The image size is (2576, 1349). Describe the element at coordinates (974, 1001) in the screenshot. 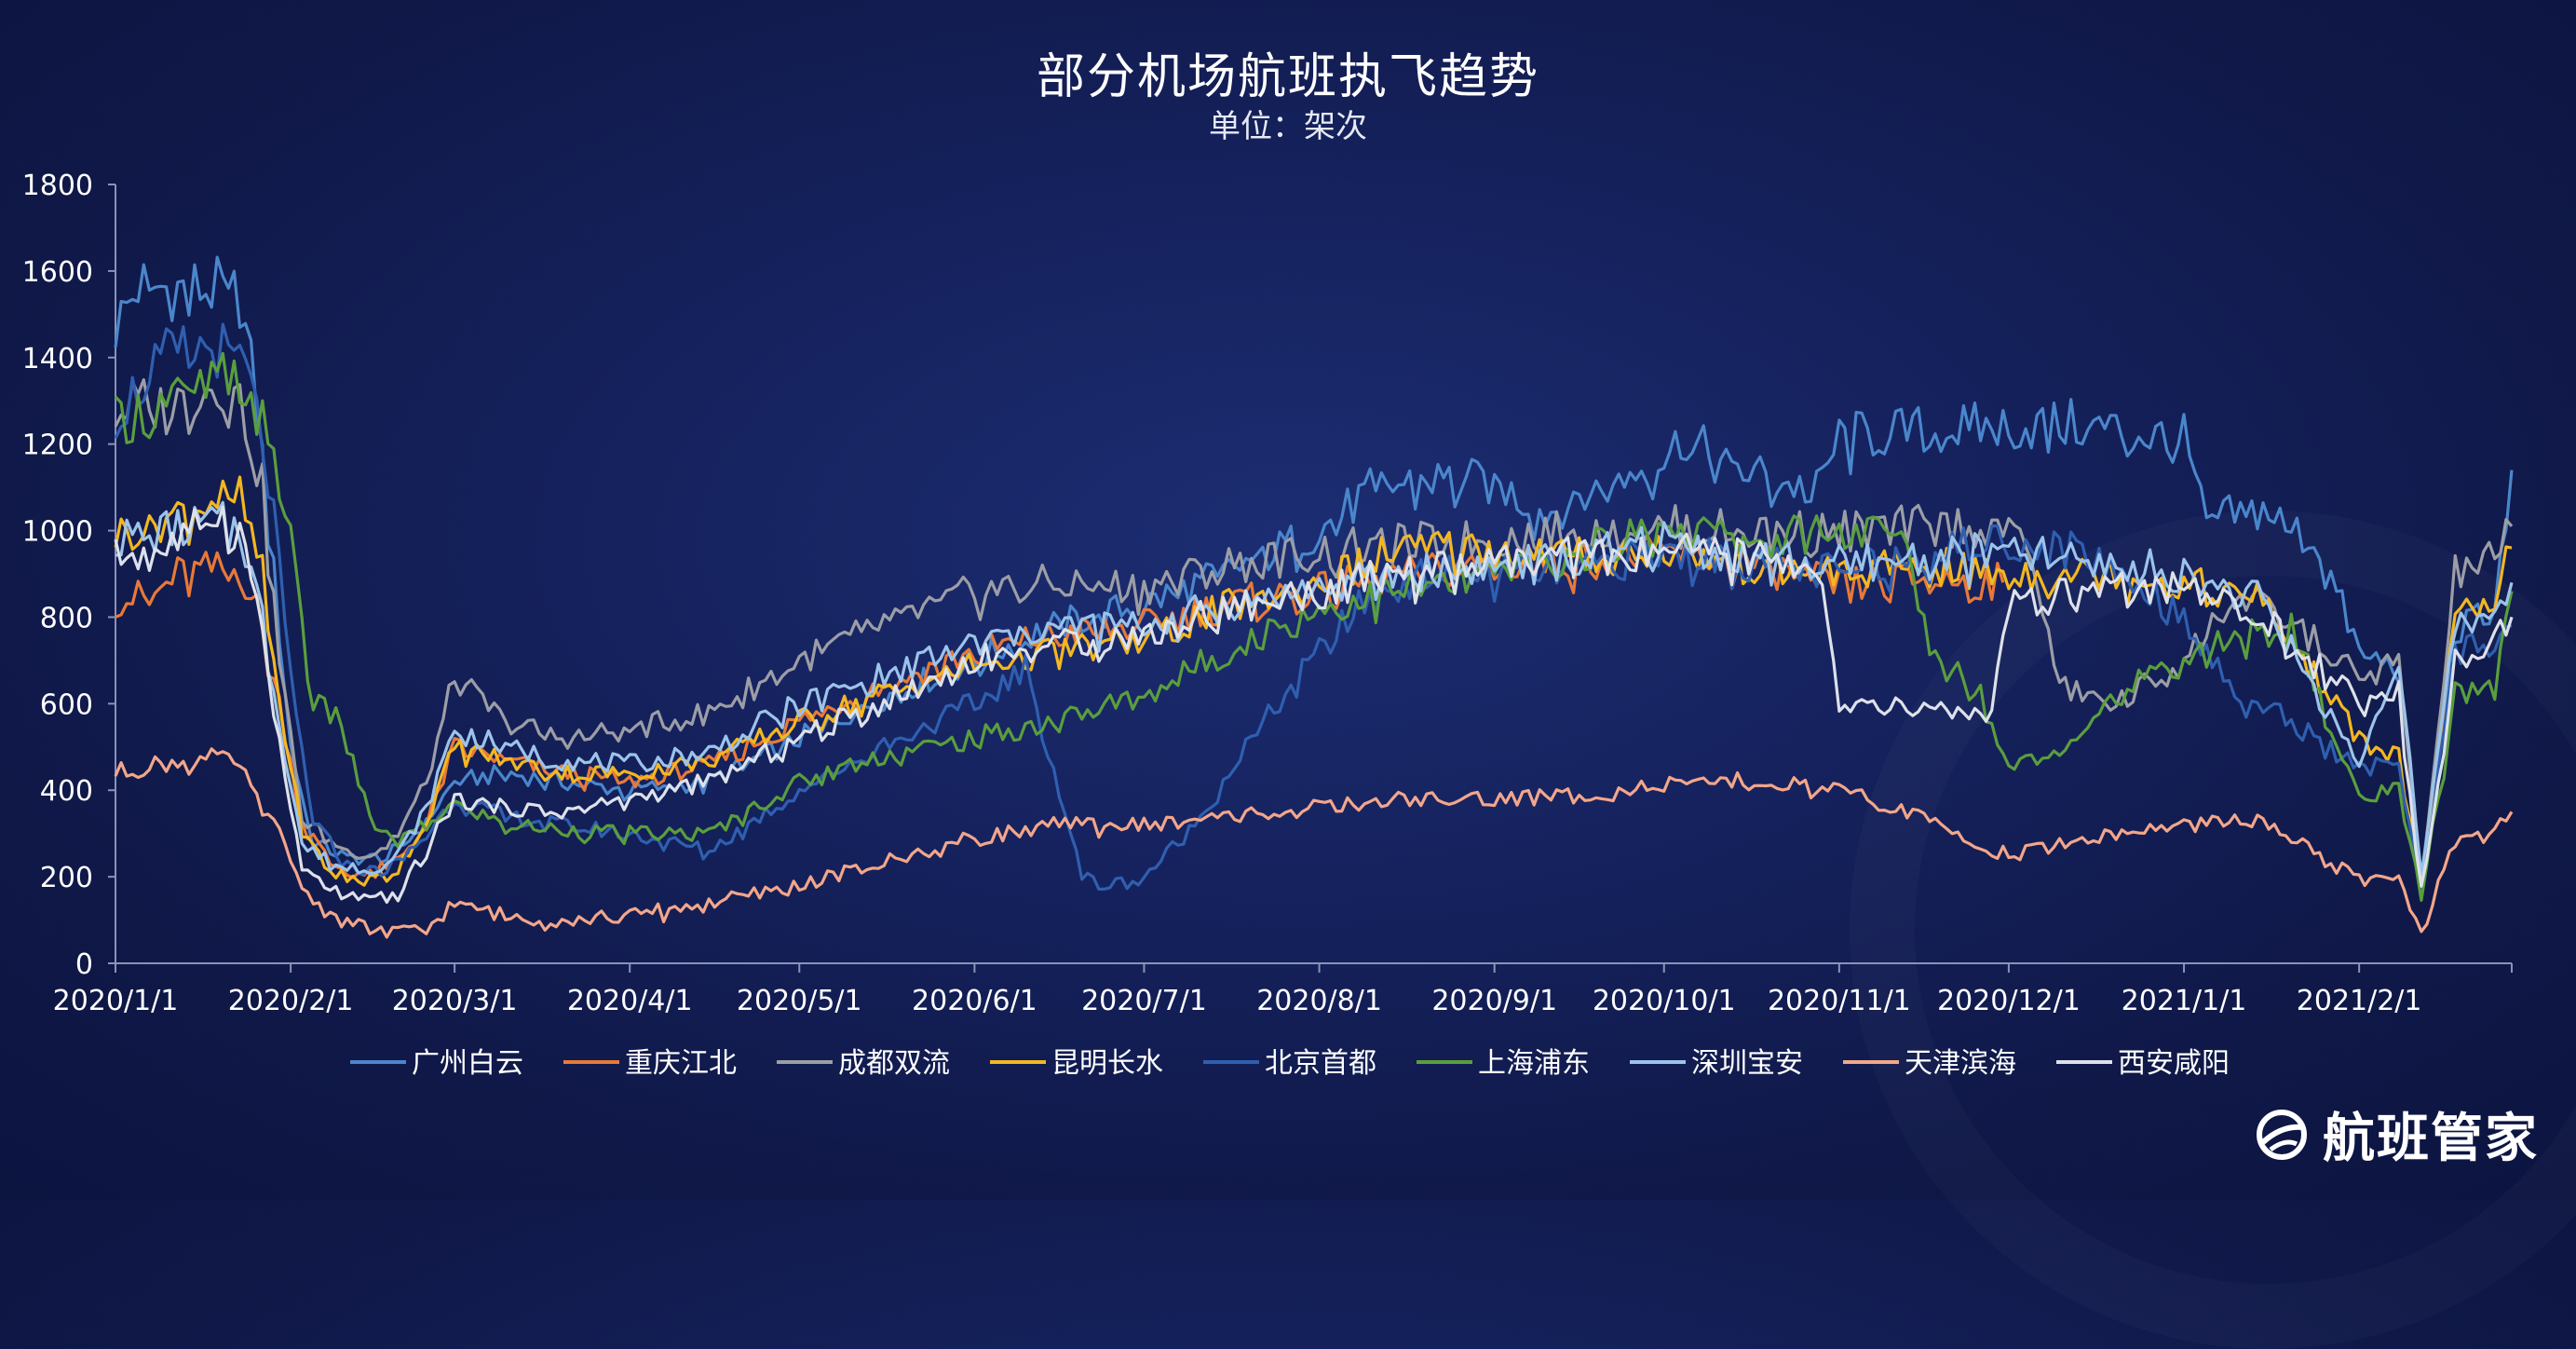

I see `x-tick-label: 2020/6/1` at that location.